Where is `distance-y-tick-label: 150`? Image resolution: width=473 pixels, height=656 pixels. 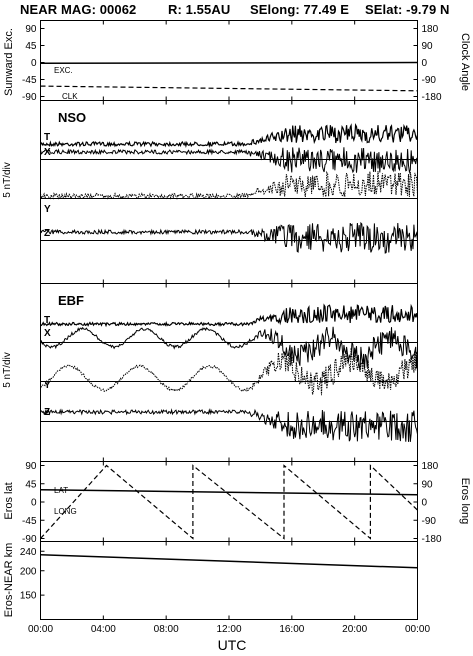 distance-y-tick-label: 150 is located at coordinates (28, 596).